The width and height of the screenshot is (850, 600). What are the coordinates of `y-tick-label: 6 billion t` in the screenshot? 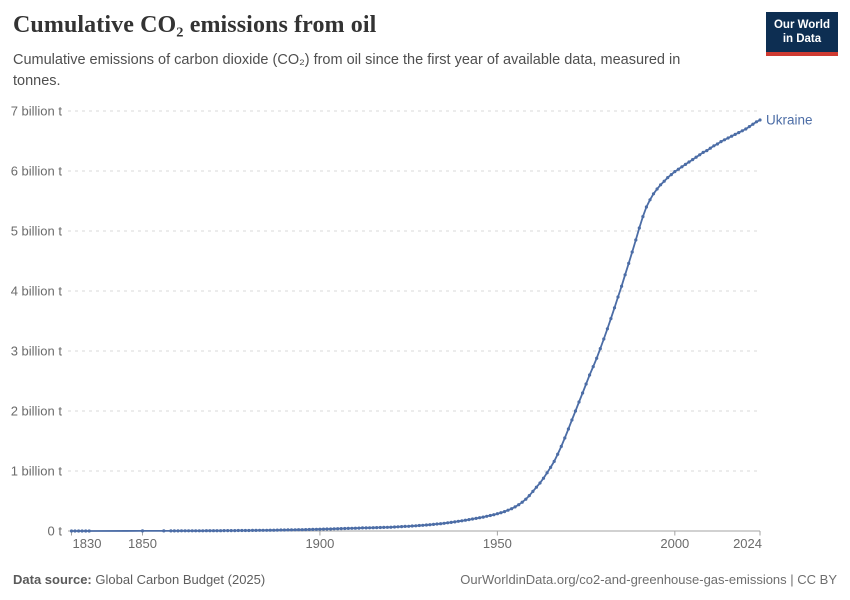 It's located at (37, 171).